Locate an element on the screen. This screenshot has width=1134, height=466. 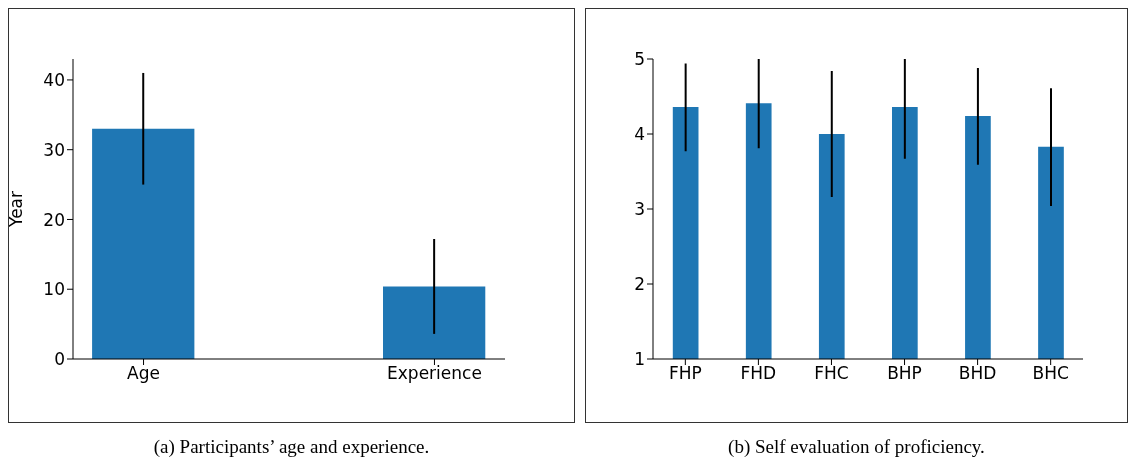
x-tick-label: FHP is located at coordinates (685, 373).